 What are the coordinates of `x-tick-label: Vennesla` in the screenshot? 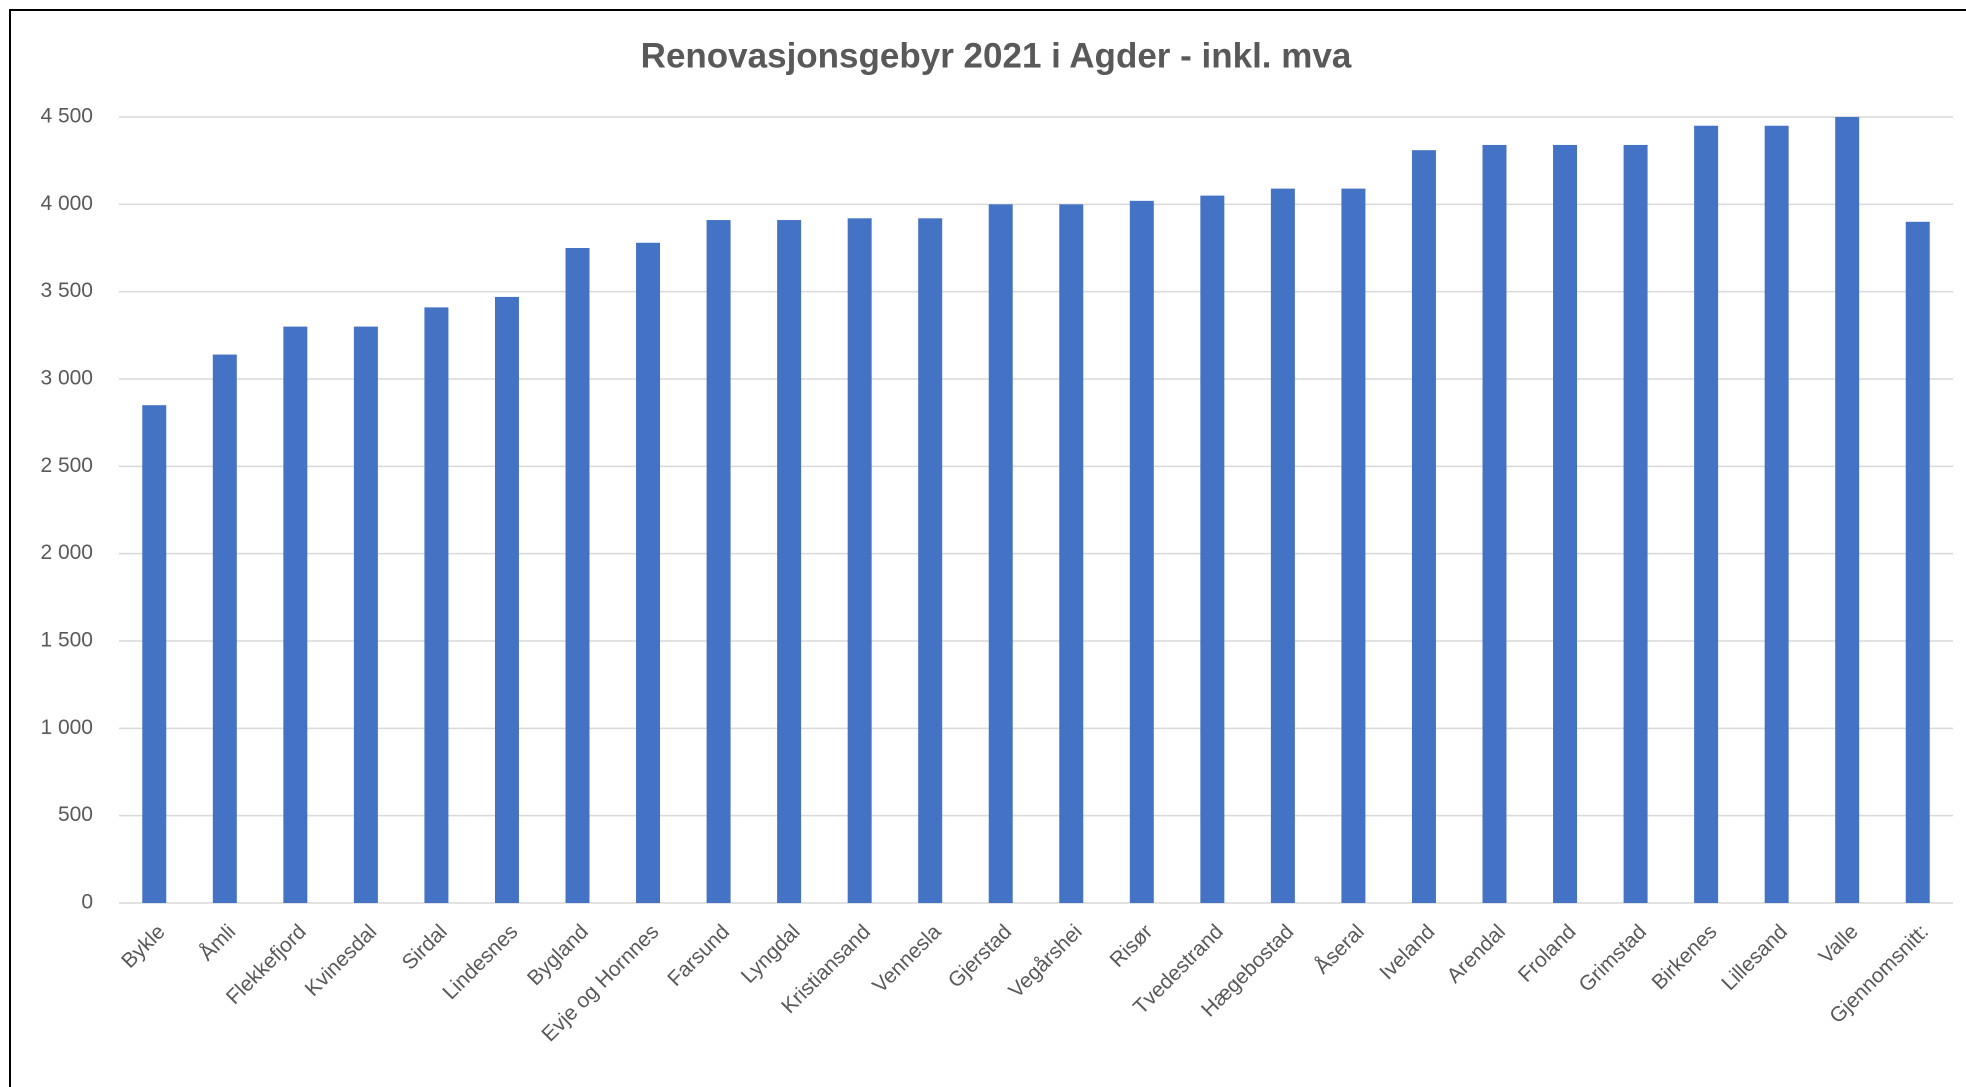 It's located at (907, 959).